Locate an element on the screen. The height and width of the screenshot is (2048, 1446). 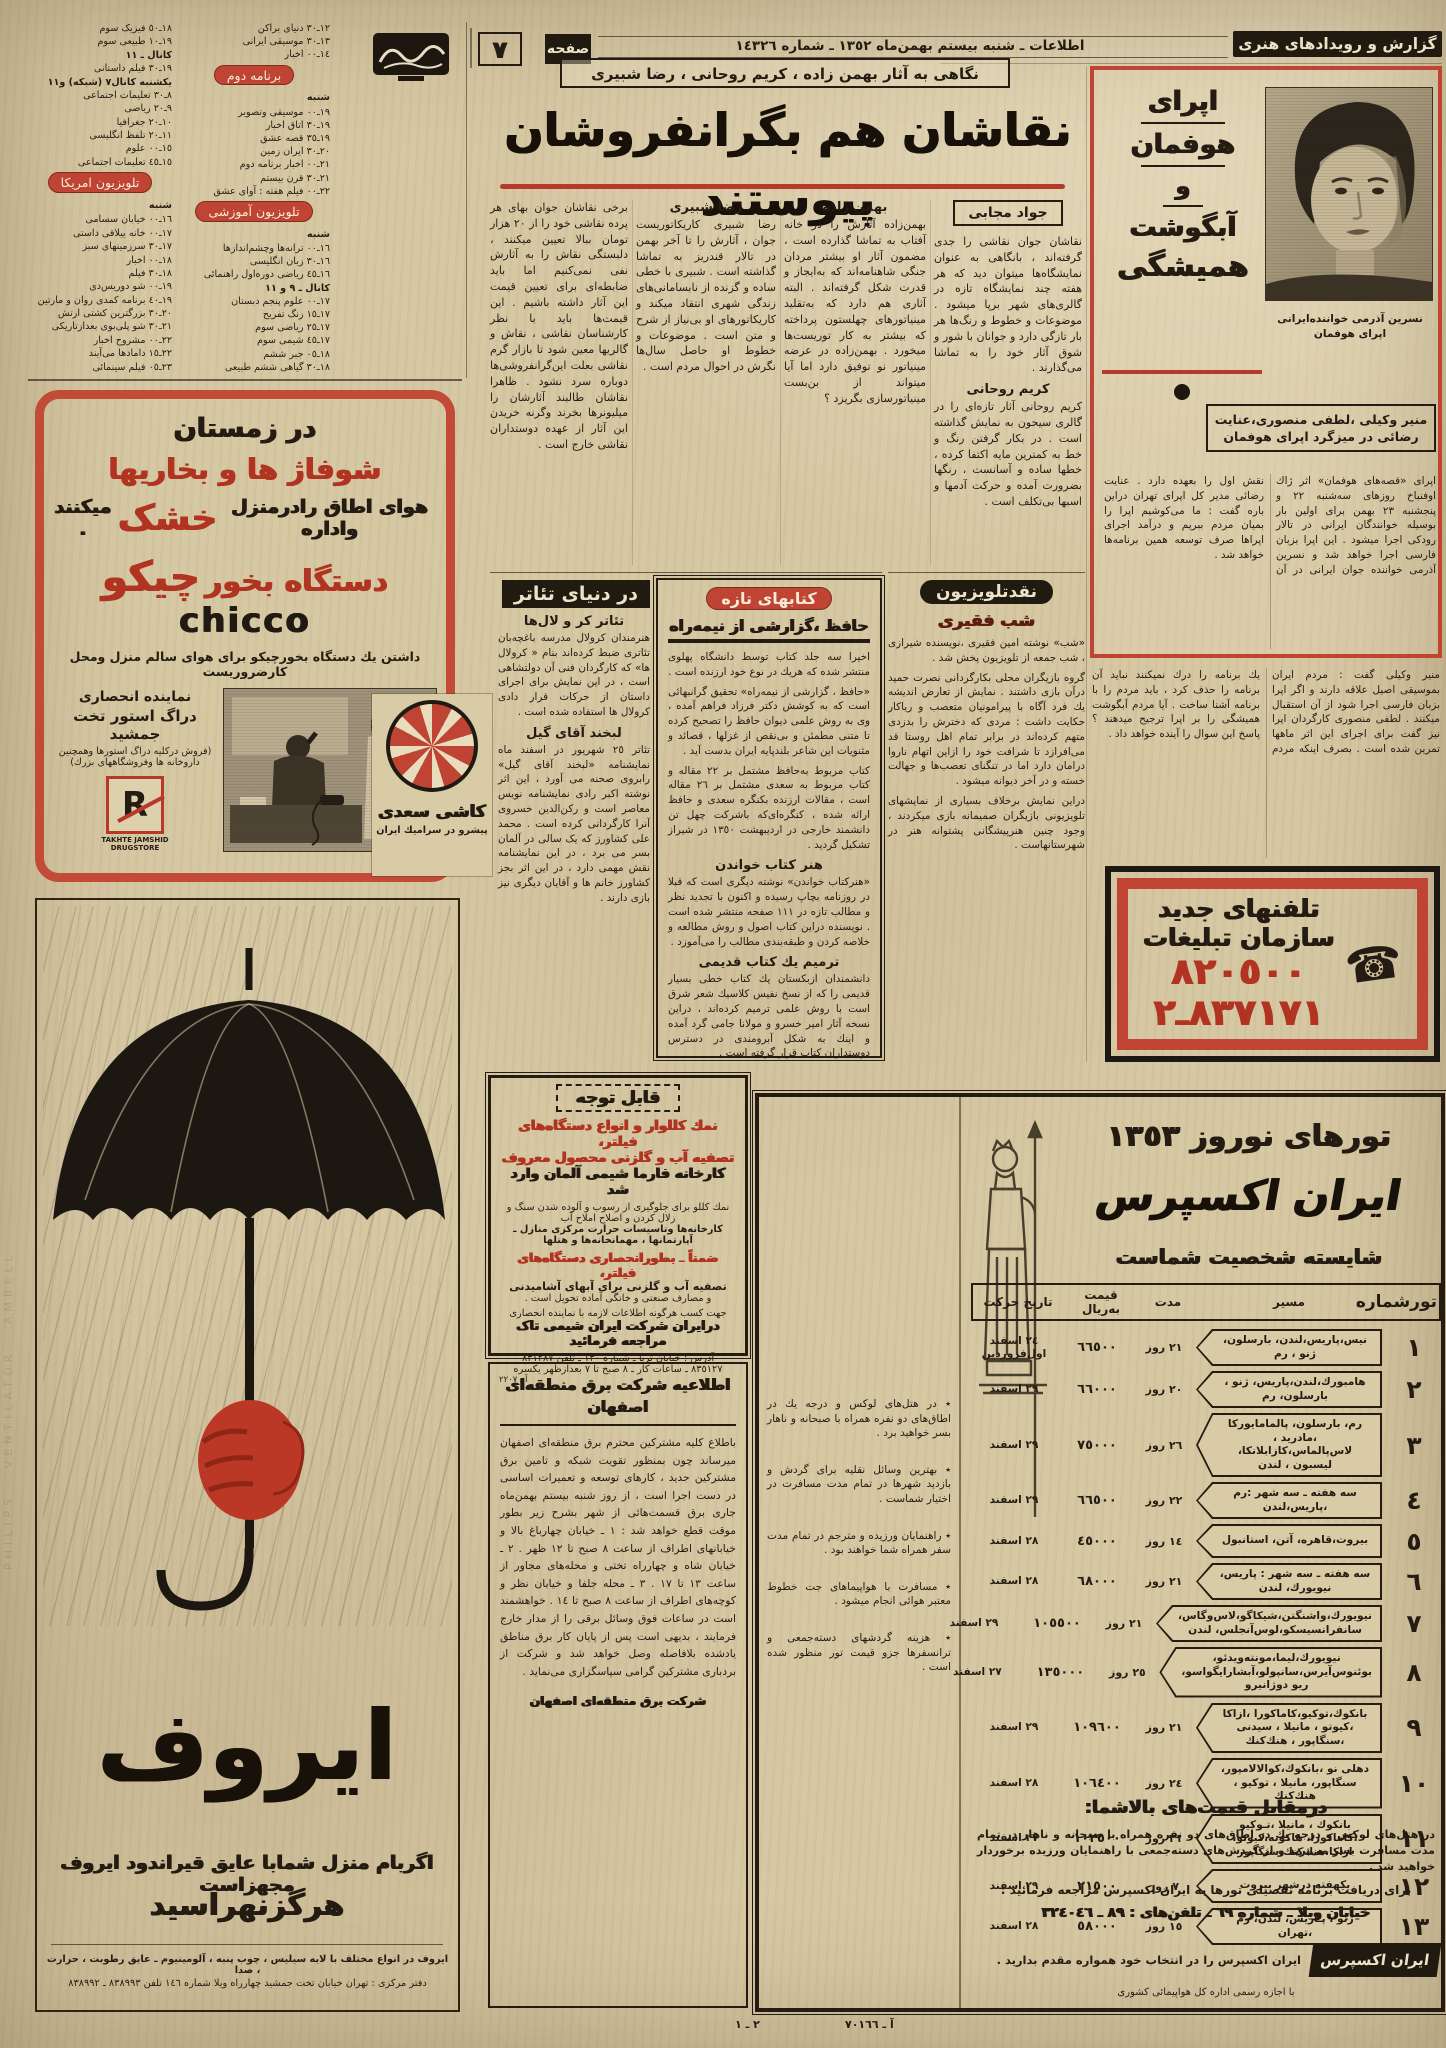
tv-listing-line: ١٥ـ٠٠ علوم is located at coordinates (148, 149).